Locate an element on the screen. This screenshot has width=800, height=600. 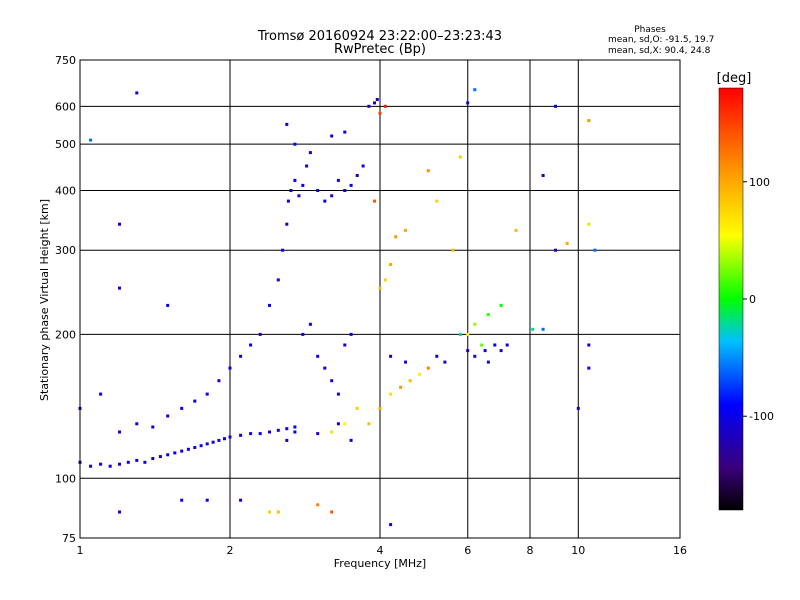
y-tick-label: 200 is located at coordinates (65, 334).